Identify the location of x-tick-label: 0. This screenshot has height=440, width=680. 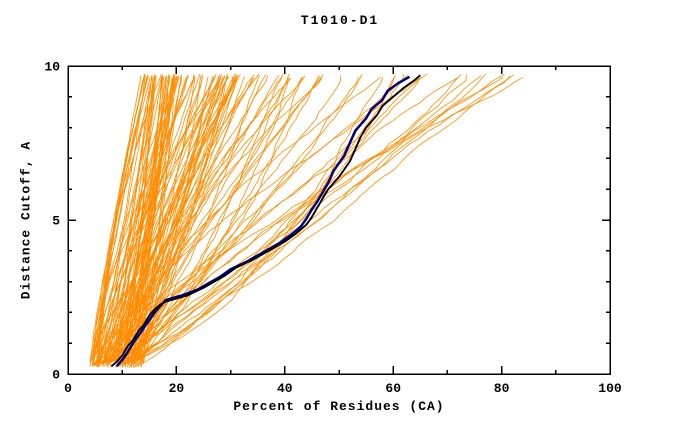
(68, 388).